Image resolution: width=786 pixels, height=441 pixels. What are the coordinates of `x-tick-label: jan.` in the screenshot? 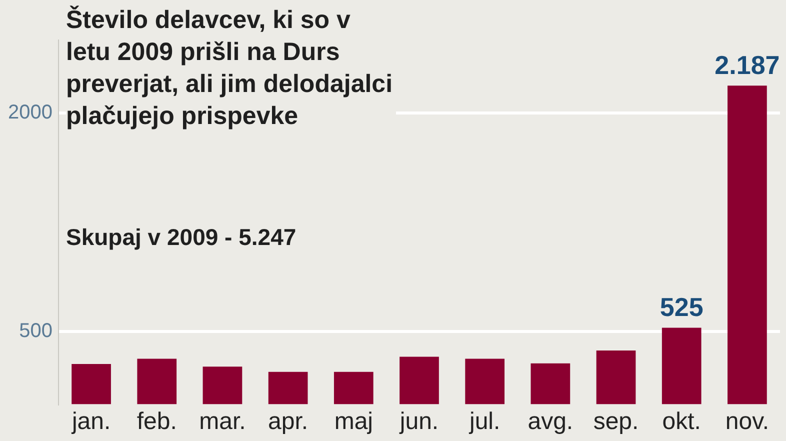 It's located at (90, 422).